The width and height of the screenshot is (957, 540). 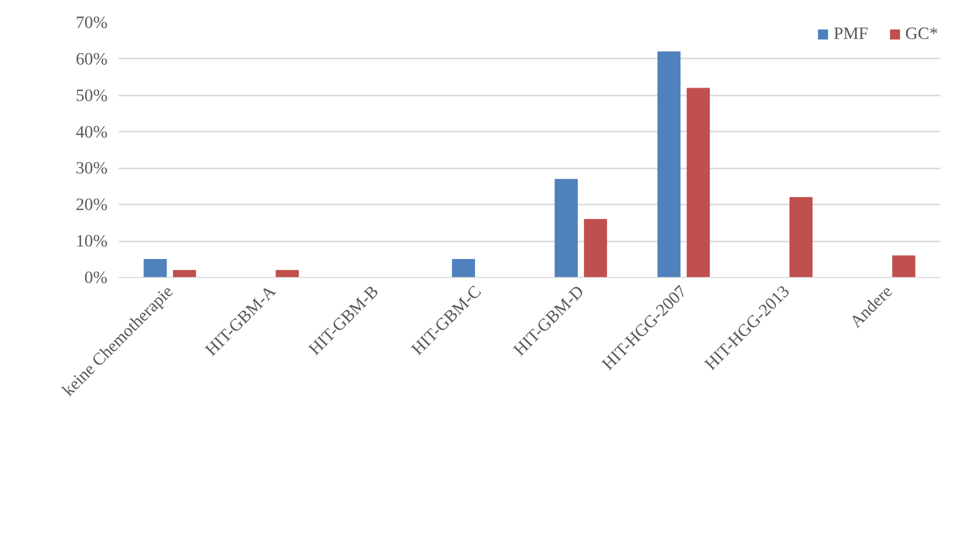 I want to click on y-tick-label: 10%, so click(x=92, y=241).